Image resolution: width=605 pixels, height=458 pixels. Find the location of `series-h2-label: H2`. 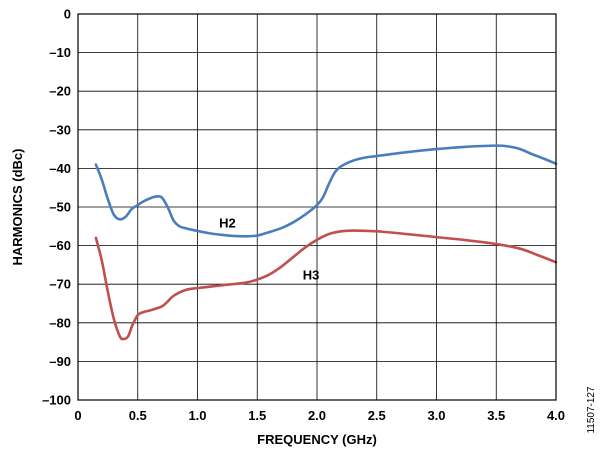

series-h2-label: H2 is located at coordinates (227, 222).